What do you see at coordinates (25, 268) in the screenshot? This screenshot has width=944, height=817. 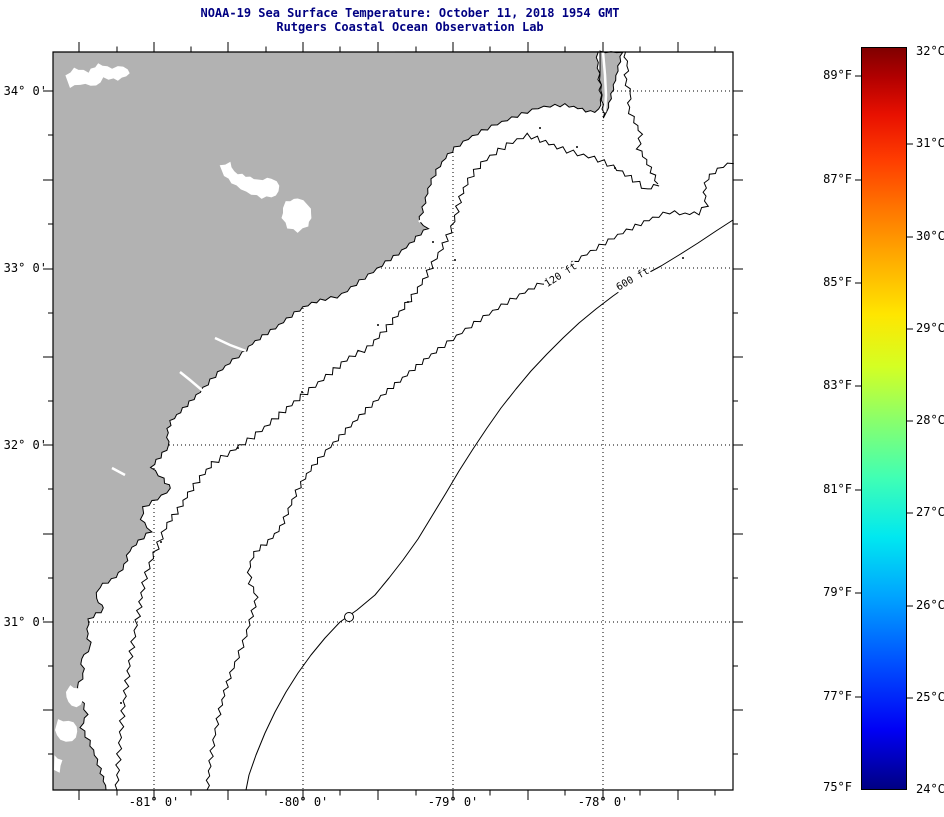 I see `y-axis-label: 33° 0'` at bounding box center [25, 268].